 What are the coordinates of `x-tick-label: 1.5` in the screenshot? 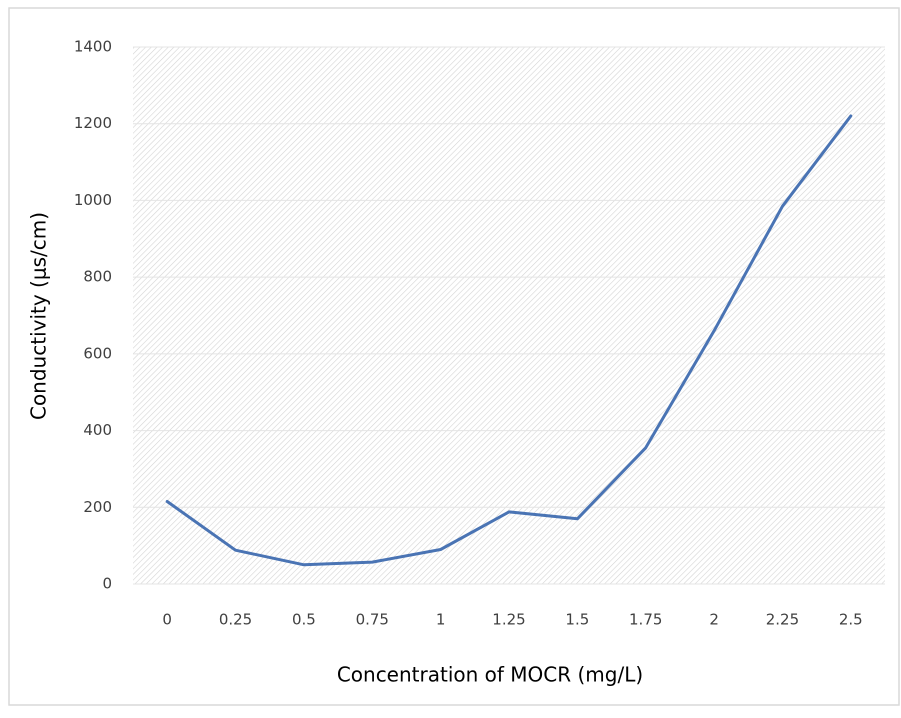 It's located at (577, 620).